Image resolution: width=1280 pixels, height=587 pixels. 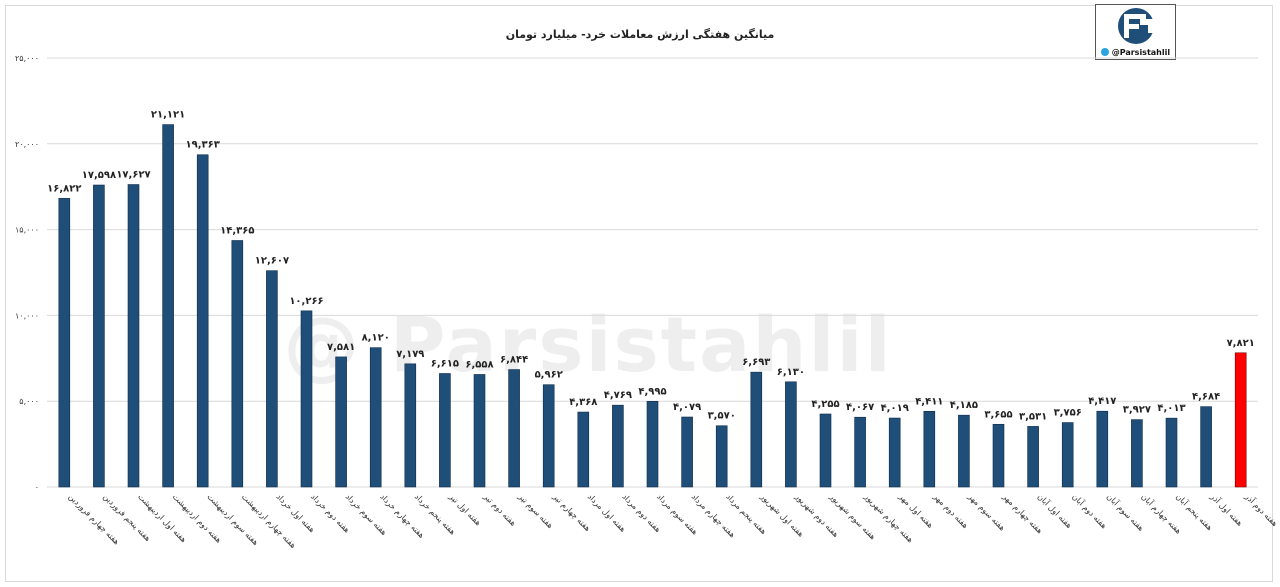 I want to click on data-label: ۳,۹۲۷, so click(x=1137, y=410).